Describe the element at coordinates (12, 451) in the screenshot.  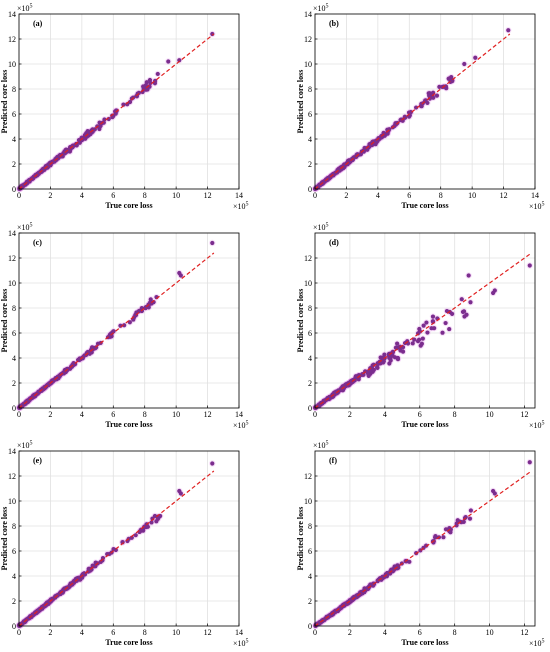
I see `y-tick-label: 14` at that location.